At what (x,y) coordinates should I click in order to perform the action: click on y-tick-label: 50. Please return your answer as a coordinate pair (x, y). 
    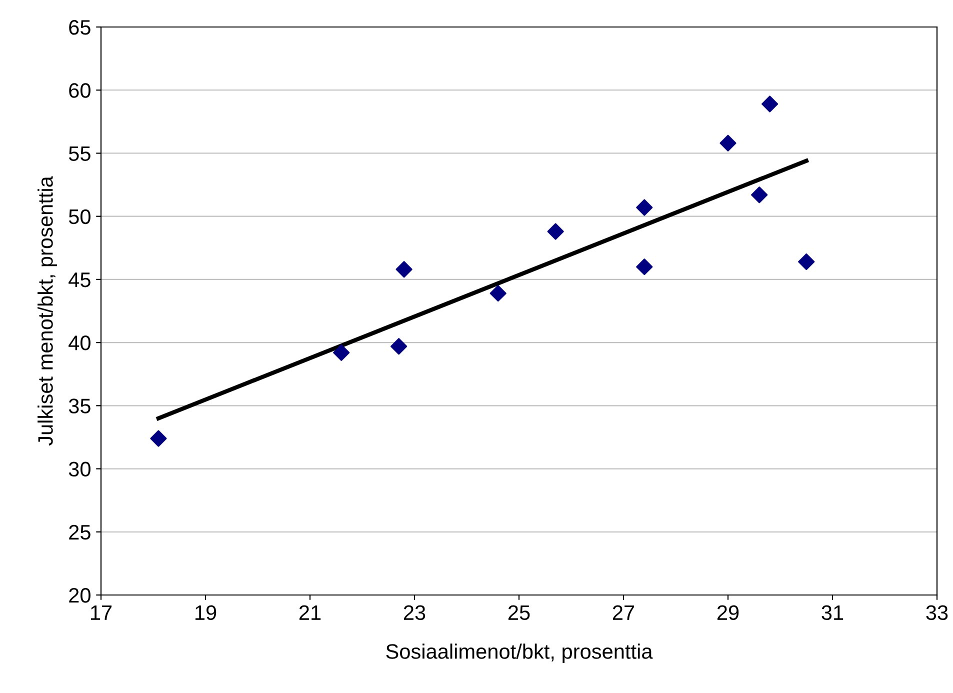
    Looking at the image, I should click on (79, 216).